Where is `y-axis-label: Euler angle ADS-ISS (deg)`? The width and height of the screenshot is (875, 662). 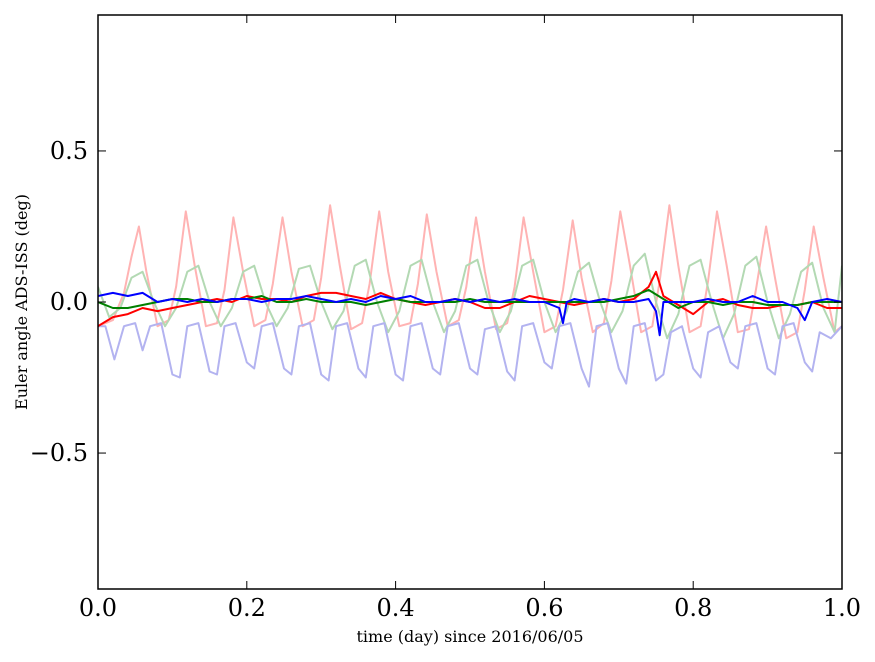
y-axis-label: Euler angle ADS-ISS (deg) is located at coordinates (21, 302).